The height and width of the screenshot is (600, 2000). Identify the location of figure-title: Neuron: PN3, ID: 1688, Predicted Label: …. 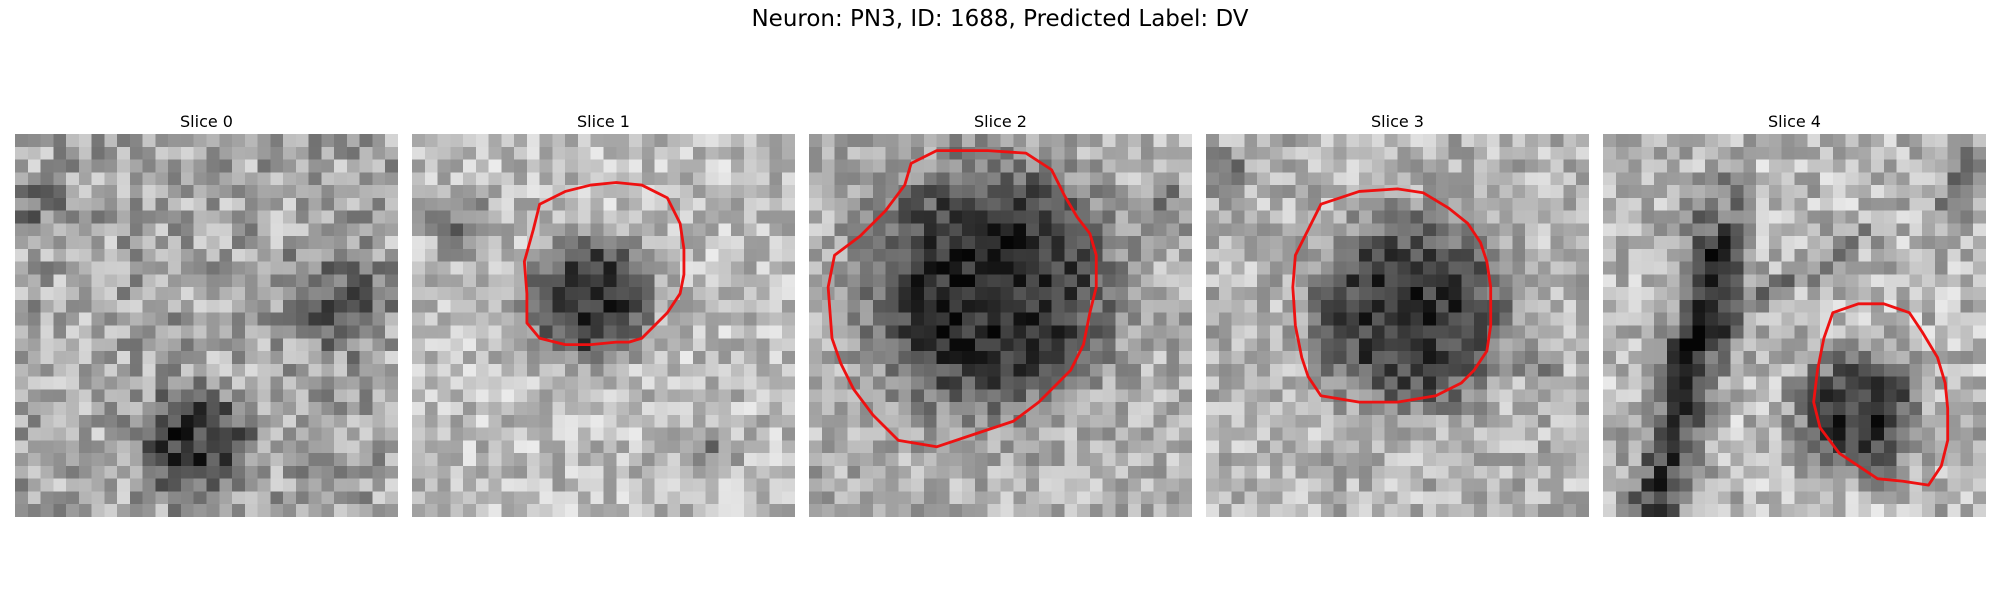
(1000, 19).